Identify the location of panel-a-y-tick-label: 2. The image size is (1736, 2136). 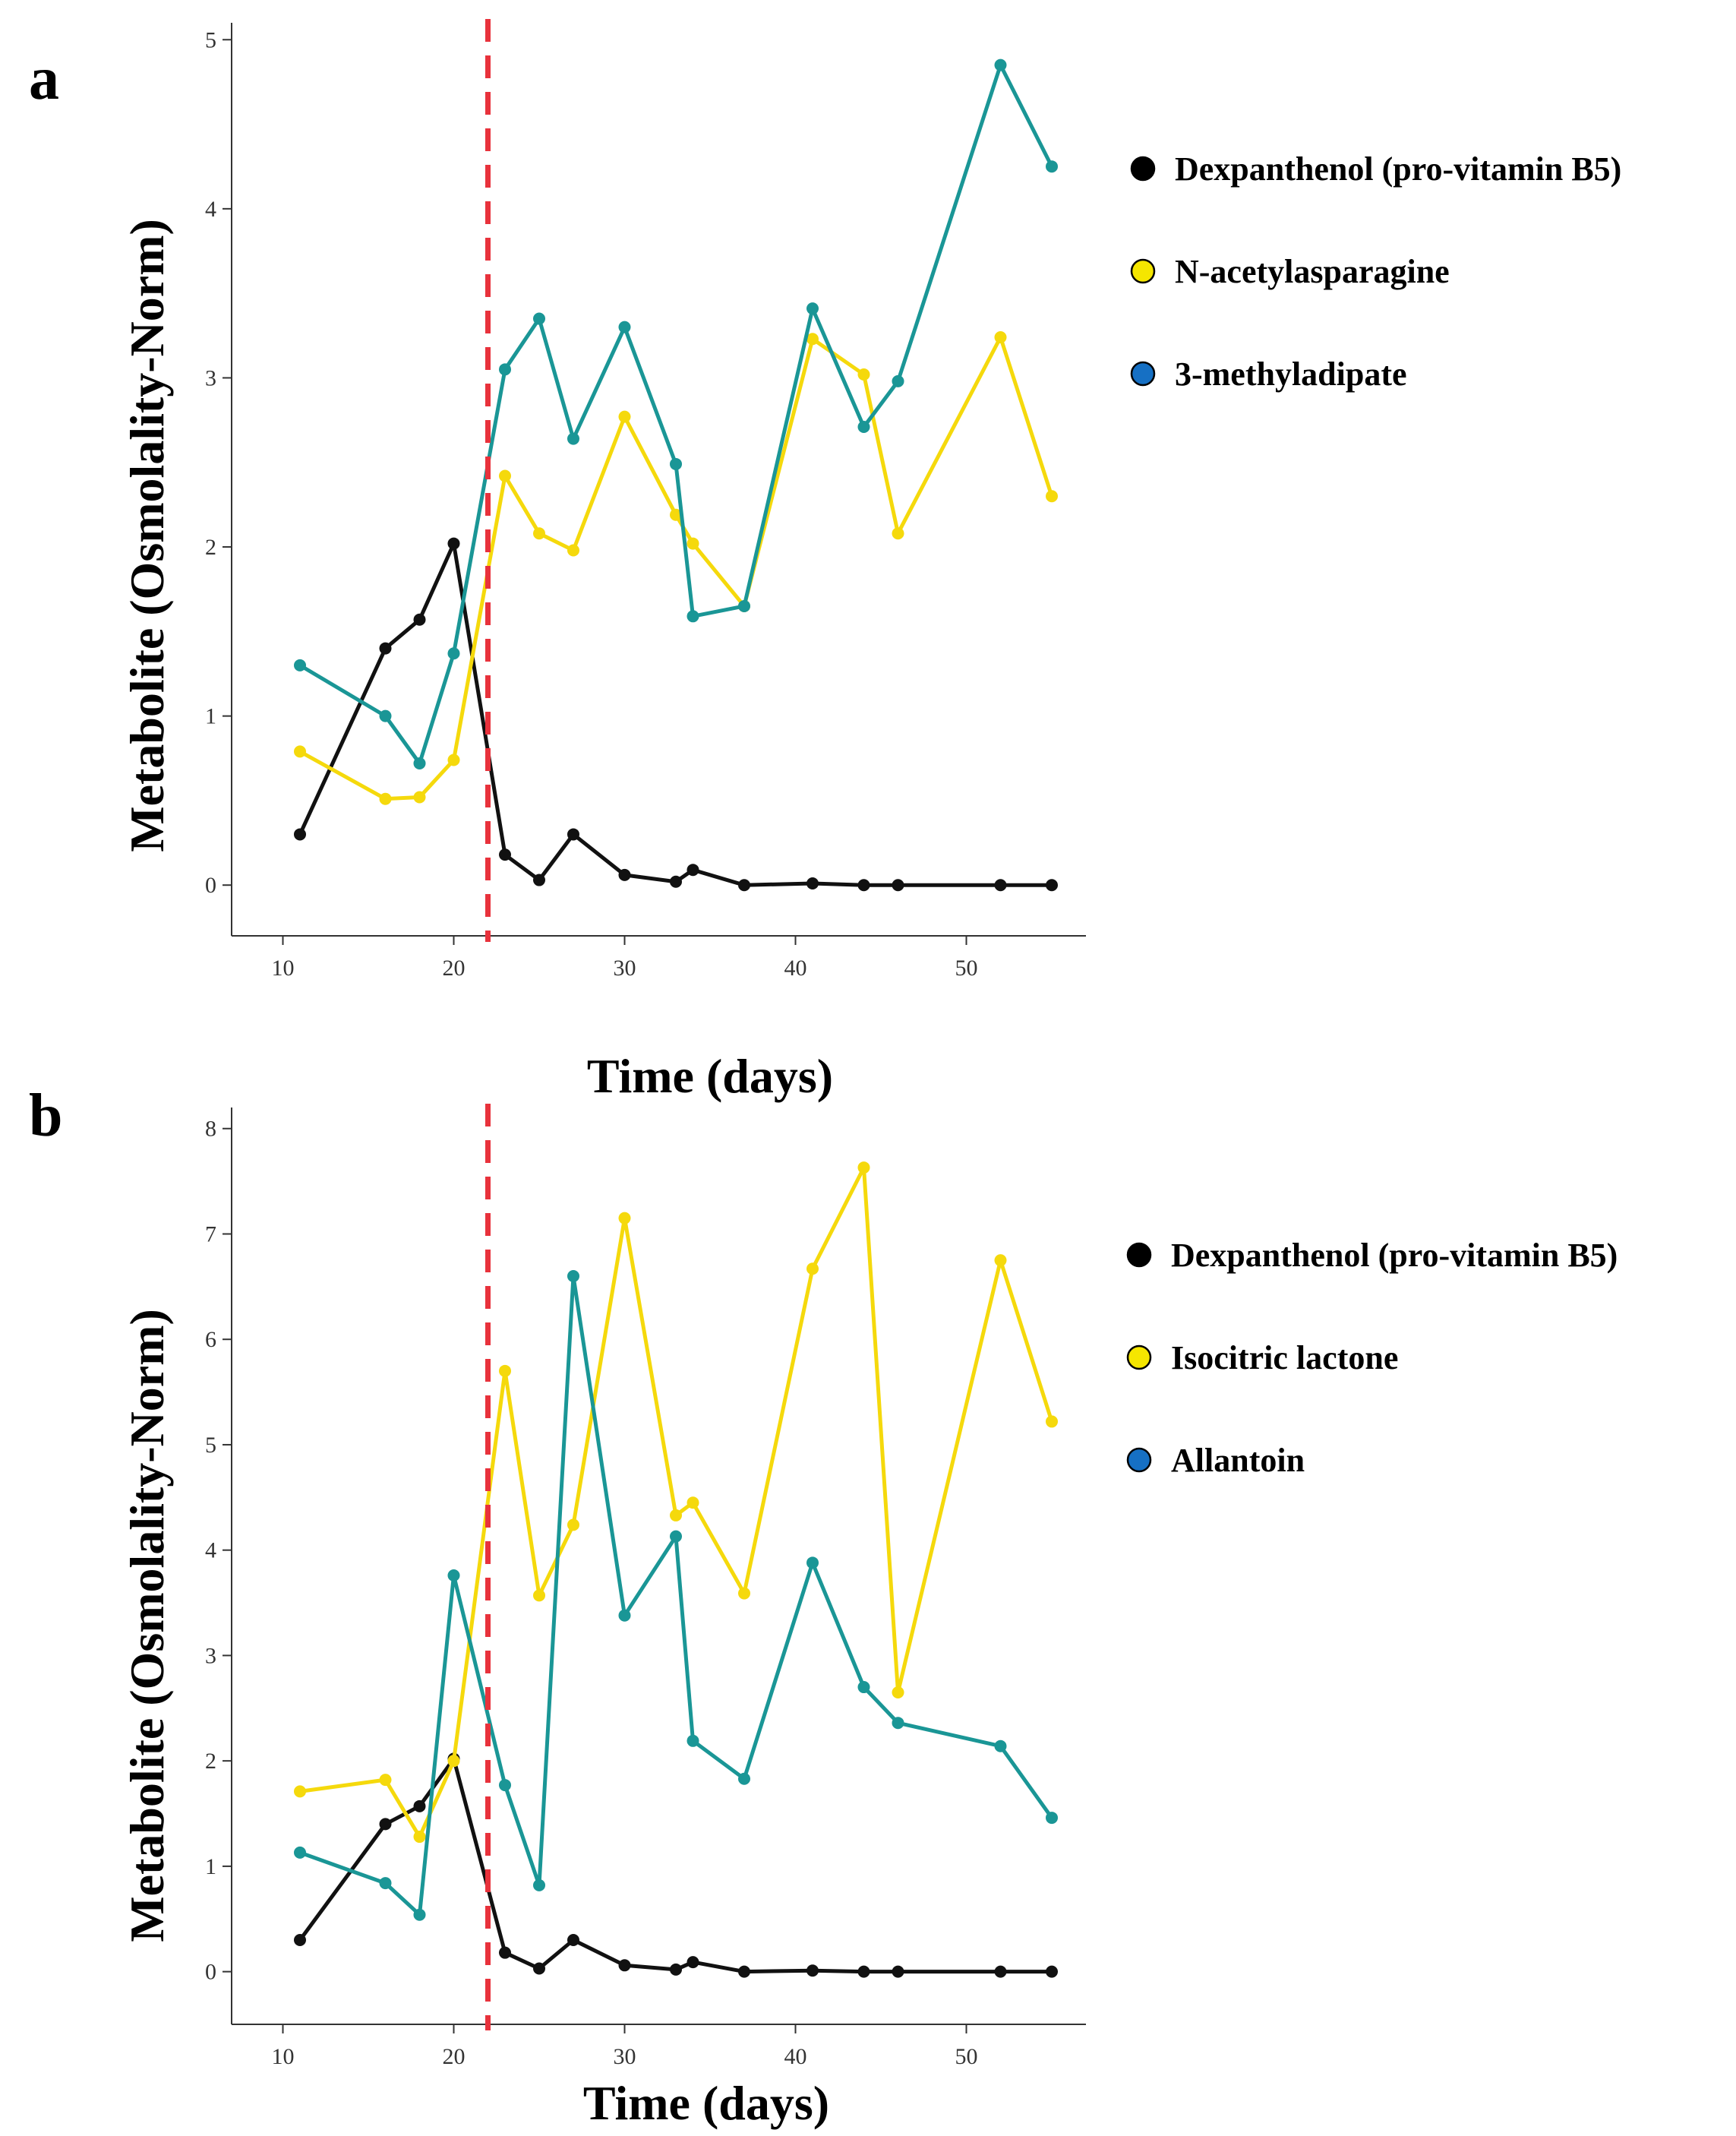
(210, 547).